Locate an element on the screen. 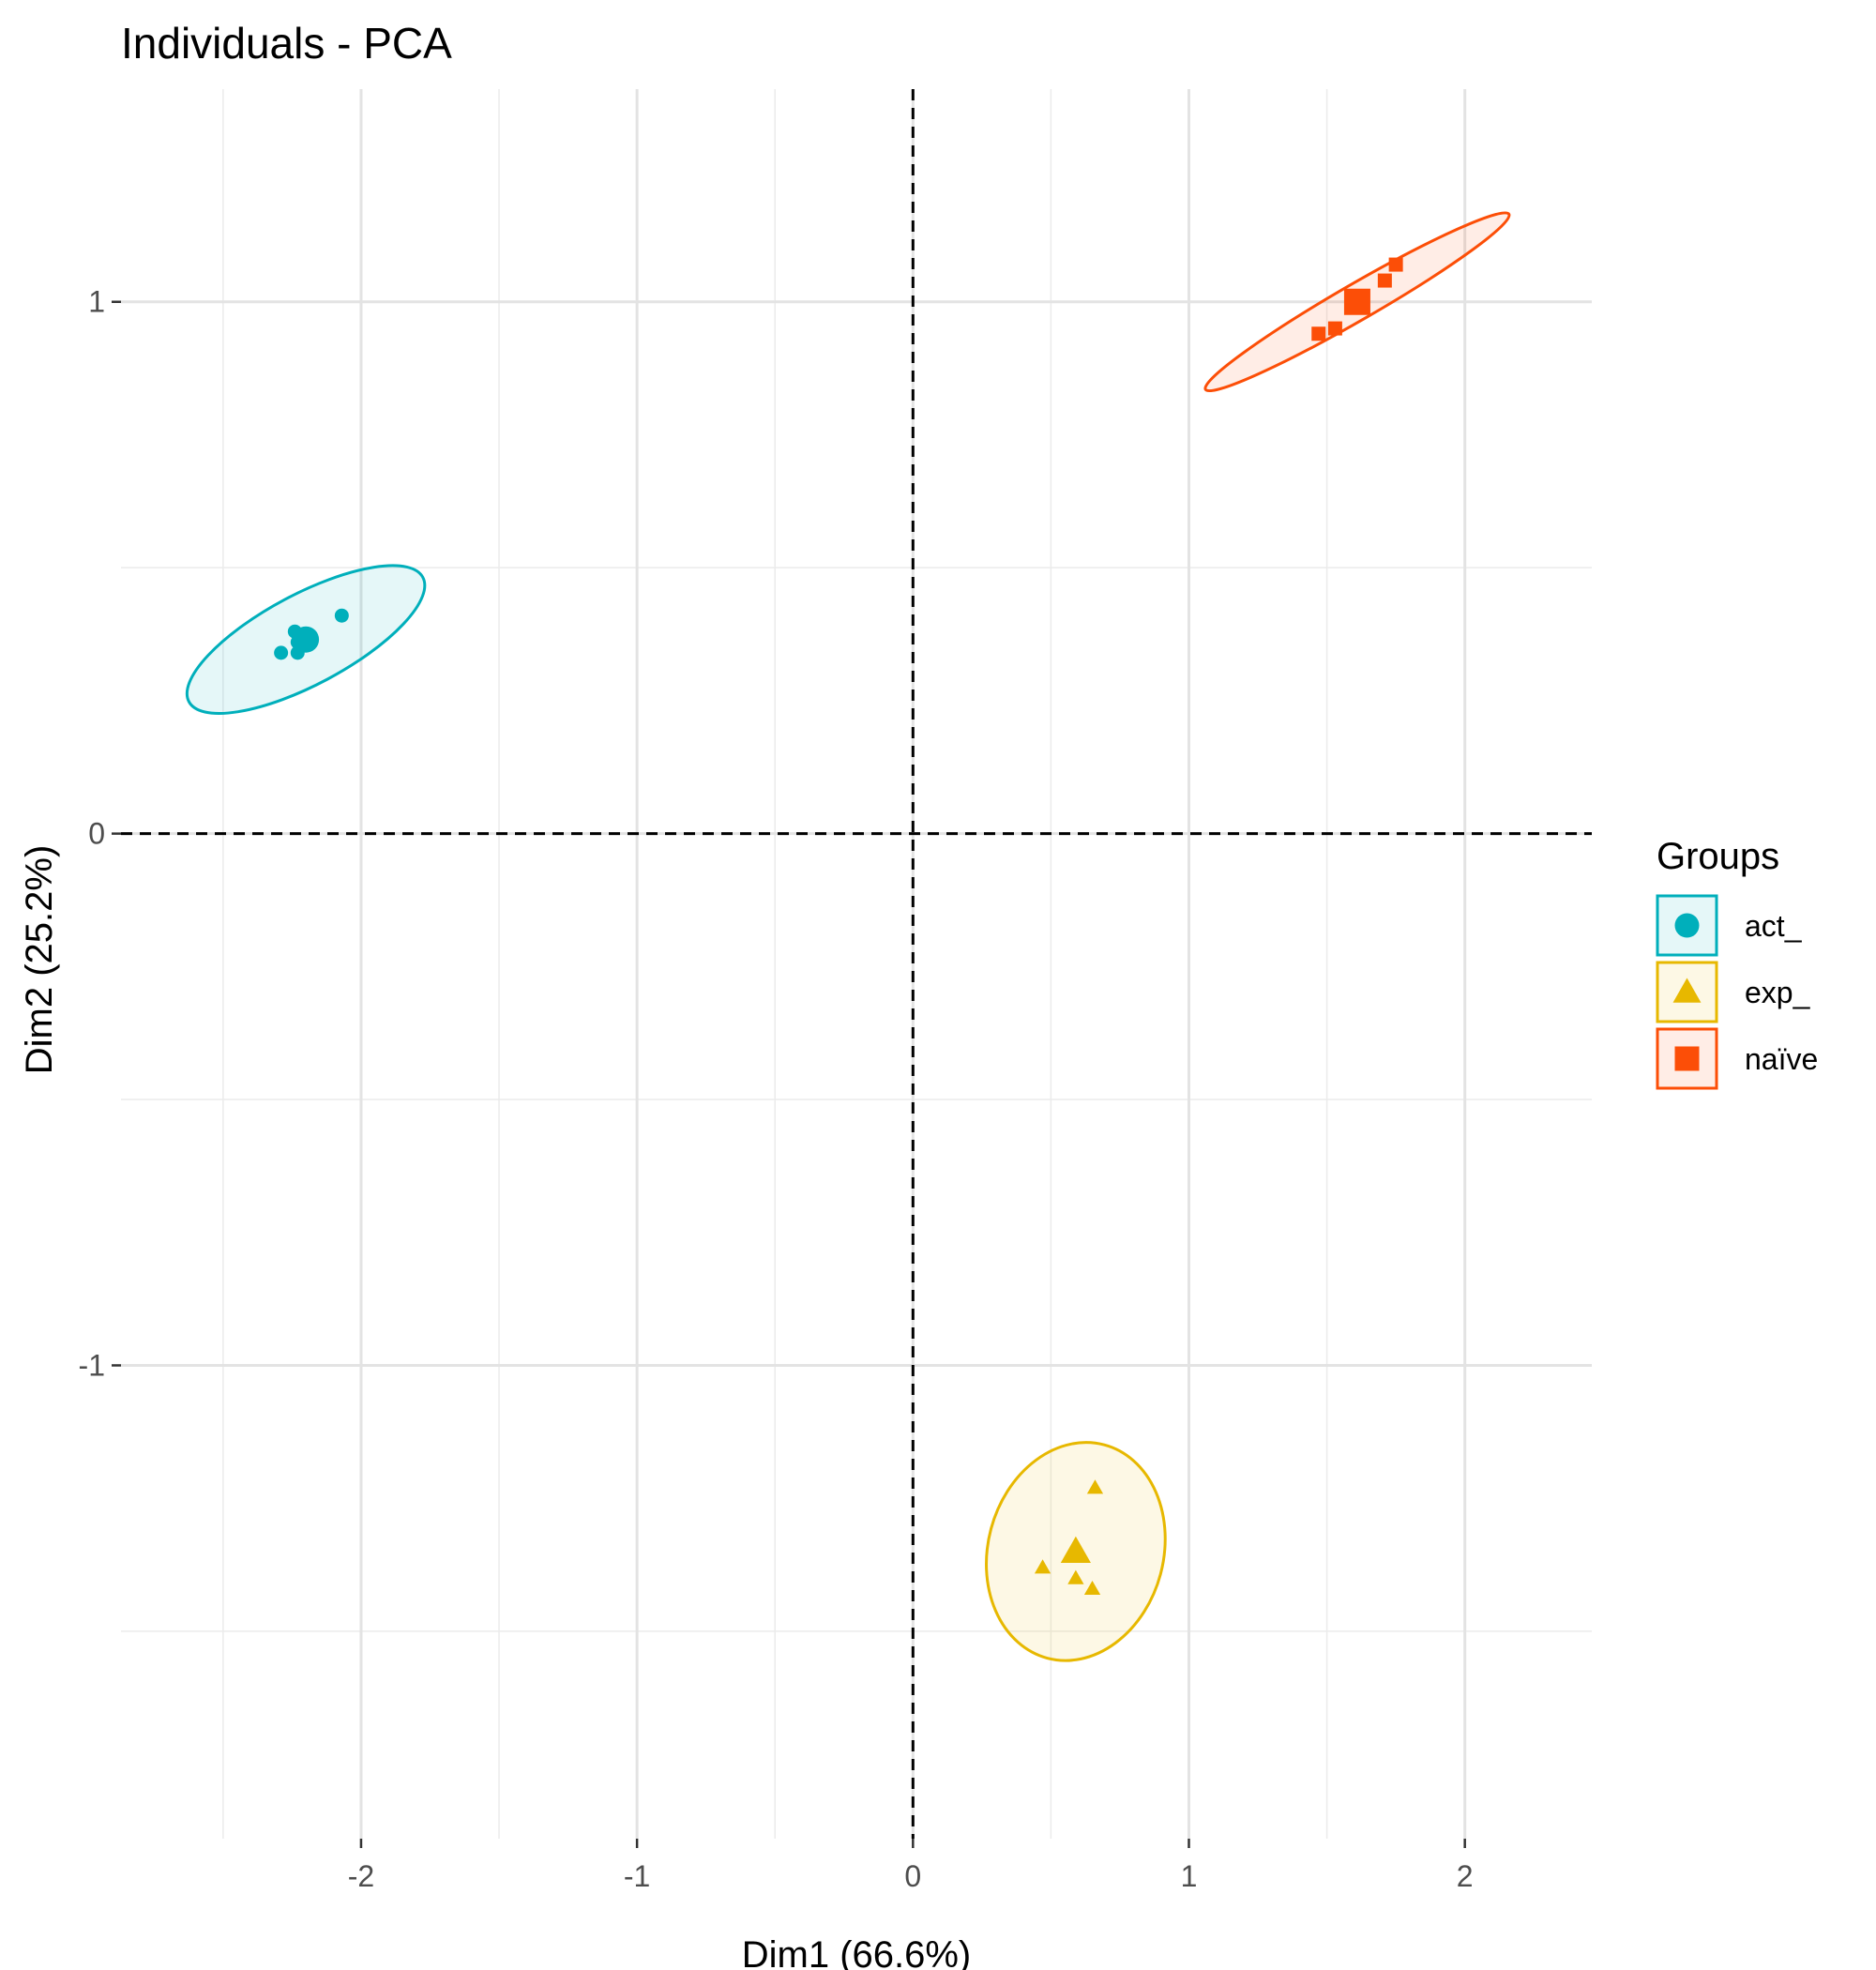 This screenshot has height=1970, width=1876. x-tick-label: 0 is located at coordinates (912, 1876).